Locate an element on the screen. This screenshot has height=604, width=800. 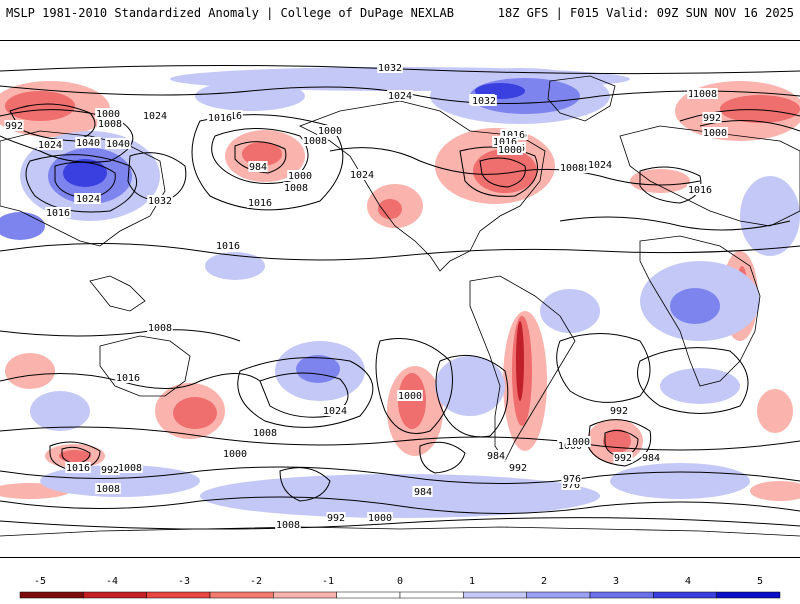
north-america-outline is located at coordinates (422, 186).